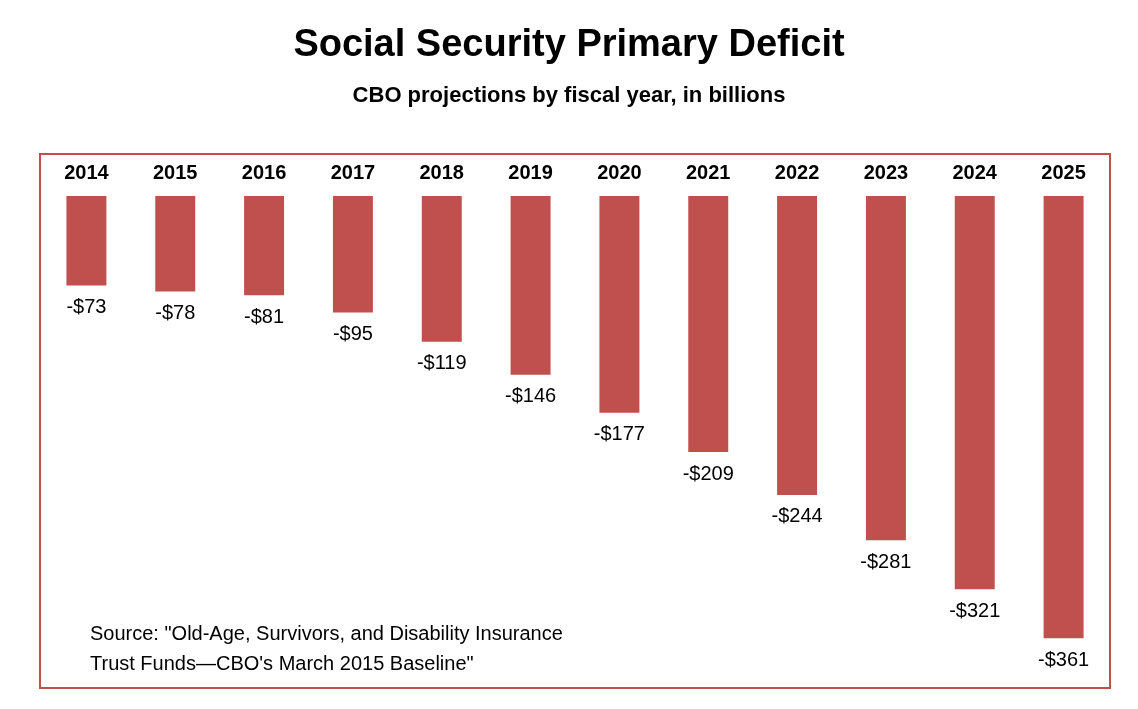 The height and width of the screenshot is (709, 1138). Describe the element at coordinates (87, 171) in the screenshot. I see `x-tick-label: 2014` at that location.